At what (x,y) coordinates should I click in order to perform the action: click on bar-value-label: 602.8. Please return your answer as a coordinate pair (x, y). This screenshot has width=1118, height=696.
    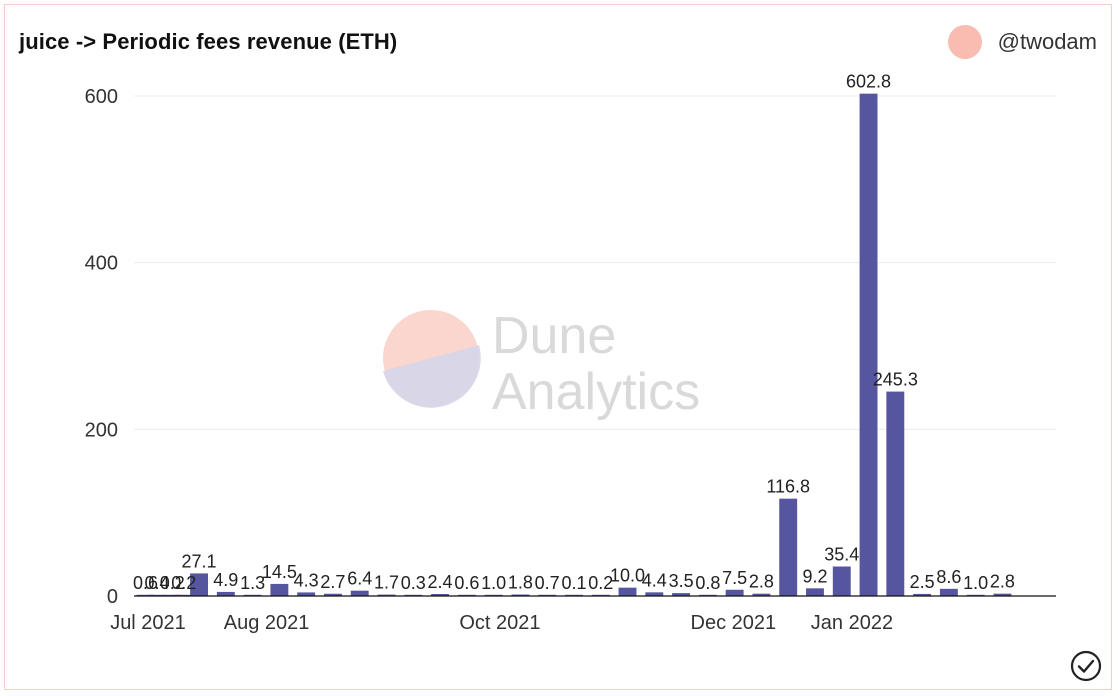
    Looking at the image, I should click on (868, 82).